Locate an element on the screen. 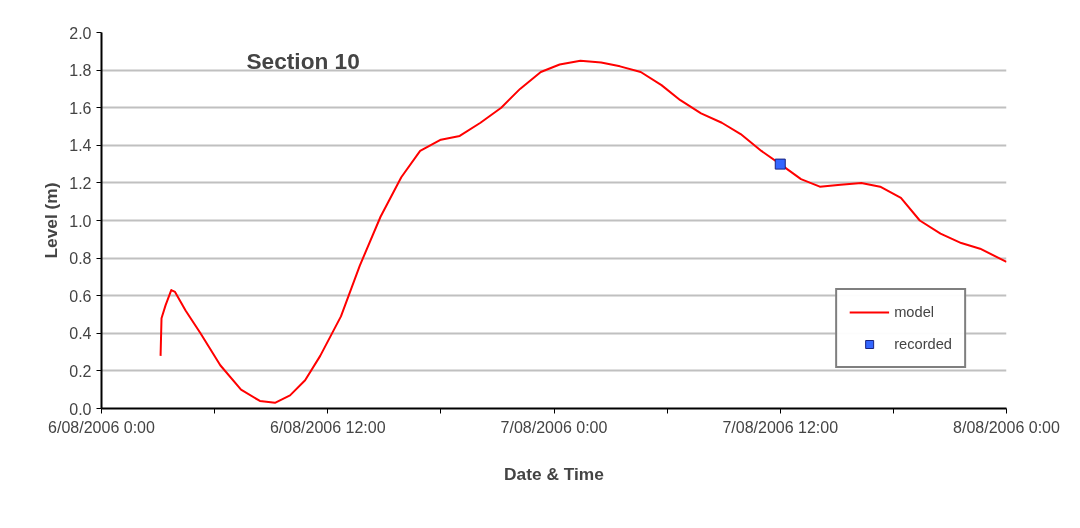  x-tick-label: 8/08/2006 0:00 is located at coordinates (1006, 427).